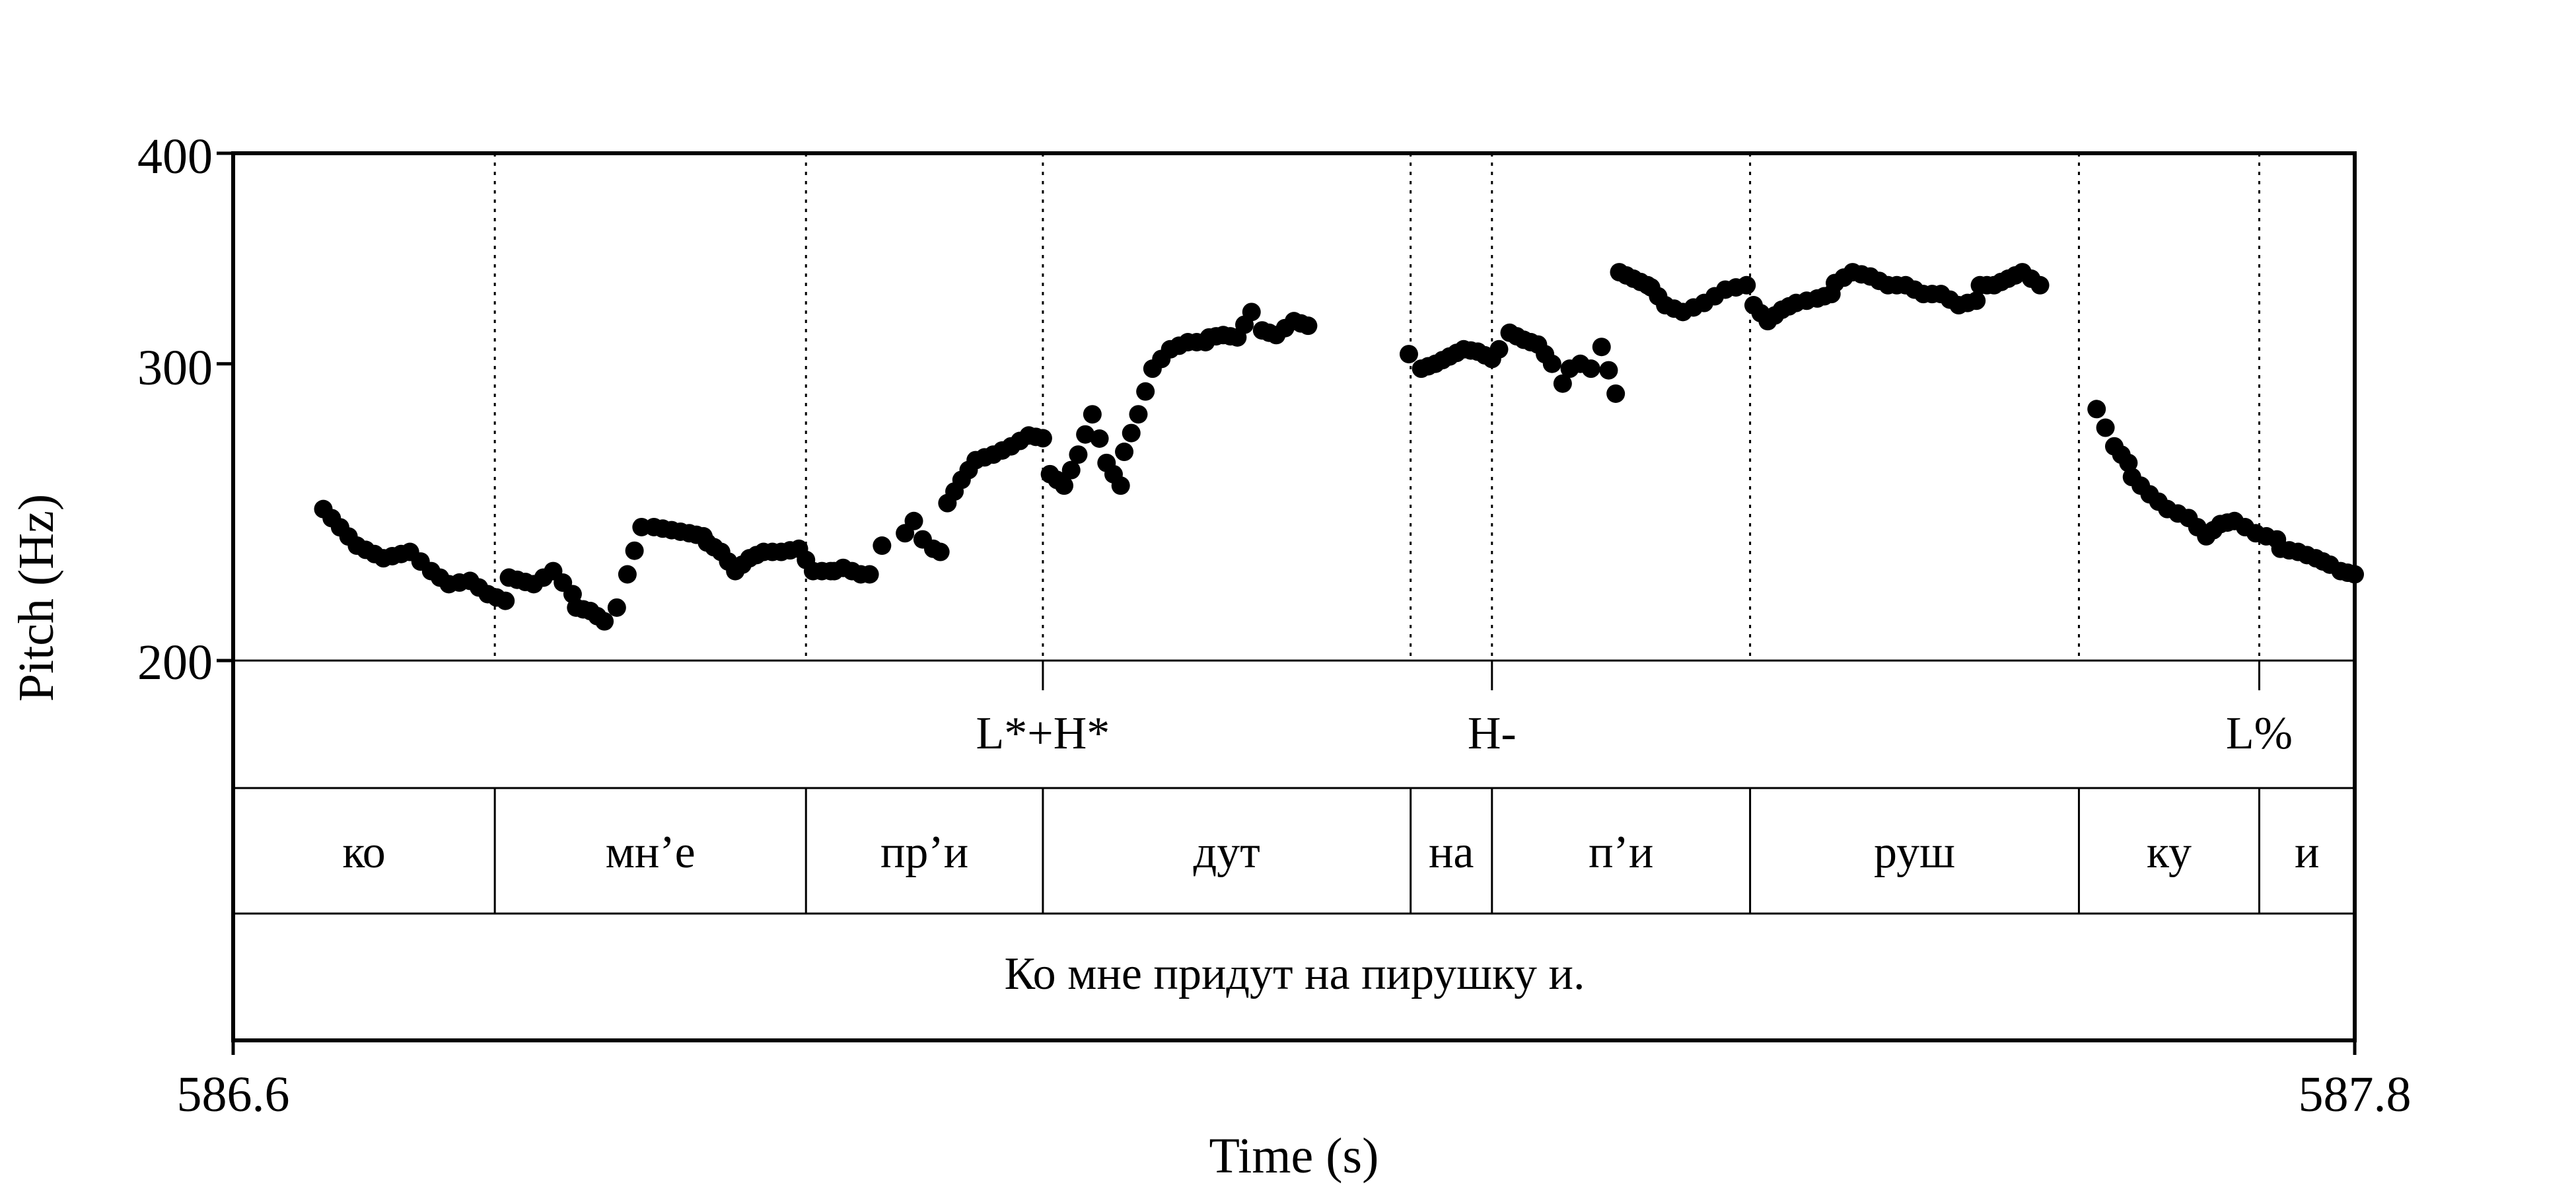  What do you see at coordinates (924, 852) in the screenshot?
I see `syllable-label: пр’и` at bounding box center [924, 852].